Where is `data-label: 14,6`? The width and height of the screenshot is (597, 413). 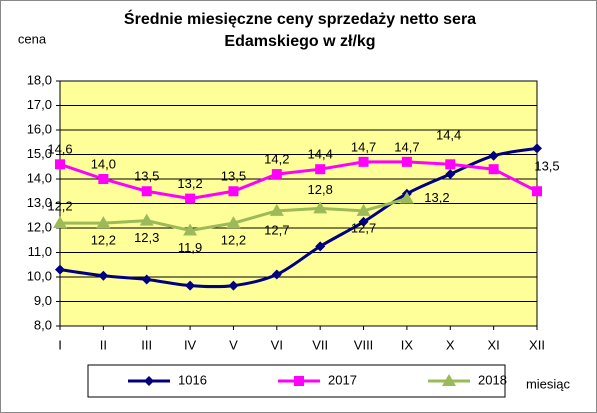 data-label: 14,6 is located at coordinates (59, 149).